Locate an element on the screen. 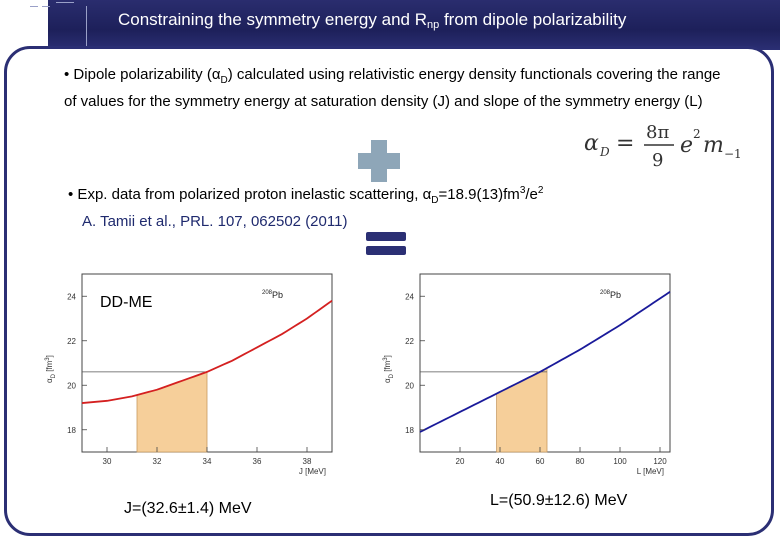 The height and width of the screenshot is (540, 780). svg-text: −1 is located at coordinates (733, 154).